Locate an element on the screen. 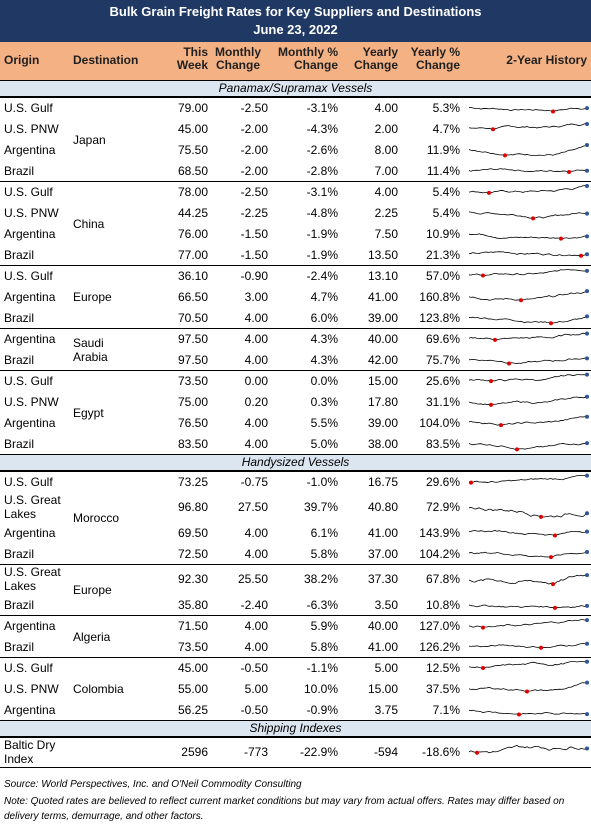 The height and width of the screenshot is (827, 591). table-row: U.S. Gulf 73.25 -0.75 -1.0% 16.75 29.6% is located at coordinates (295, 481).